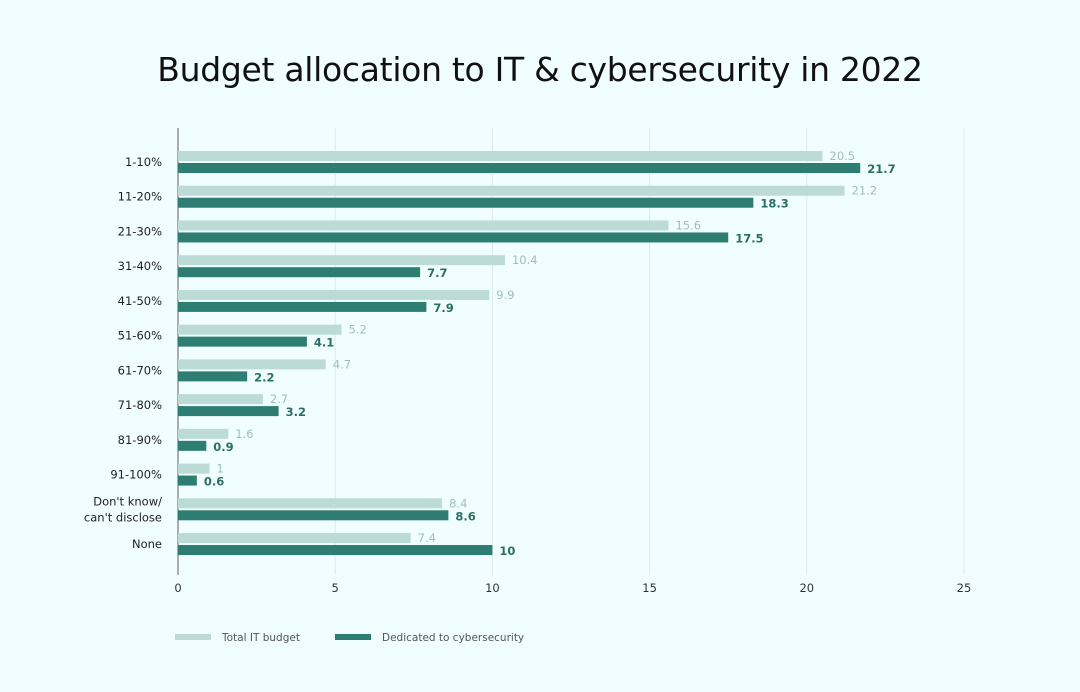 The image size is (1080, 692). I want to click on data-label-cybersecurity: 3.2, so click(296, 412).